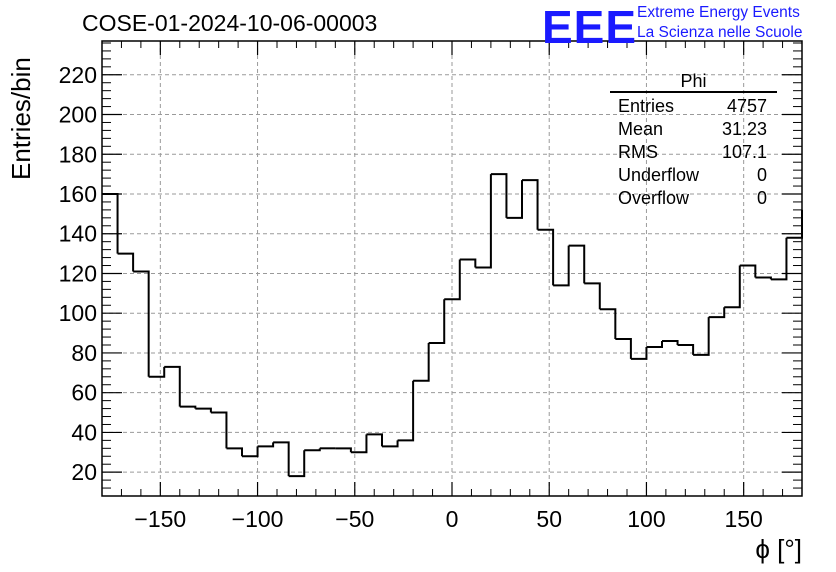 The height and width of the screenshot is (572, 836). What do you see at coordinates (354, 519) in the screenshot?
I see `x-tick-label: −50` at bounding box center [354, 519].